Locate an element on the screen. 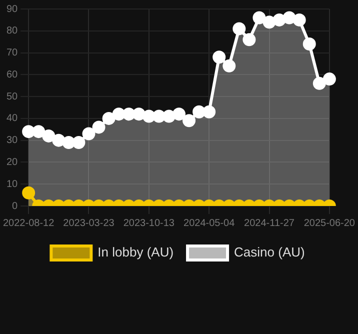  legend-label: Casino (AU) is located at coordinates (269, 252).